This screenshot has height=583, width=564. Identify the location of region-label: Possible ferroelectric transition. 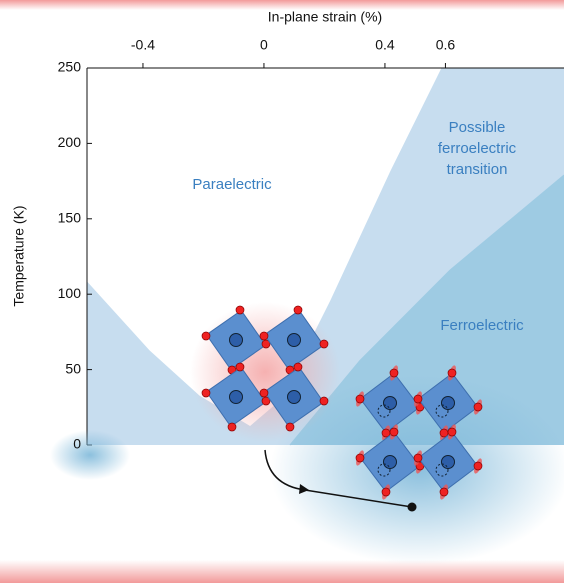
(477, 148).